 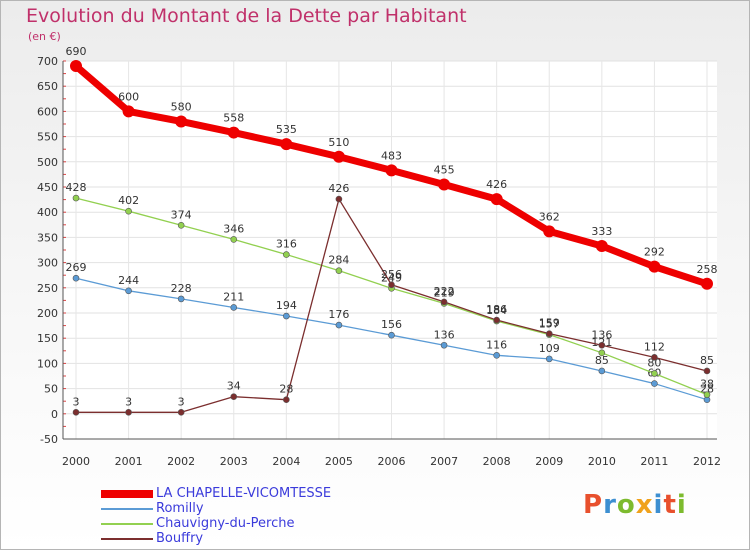 I want to click on x-tick-label: 2005, so click(x=339, y=461).